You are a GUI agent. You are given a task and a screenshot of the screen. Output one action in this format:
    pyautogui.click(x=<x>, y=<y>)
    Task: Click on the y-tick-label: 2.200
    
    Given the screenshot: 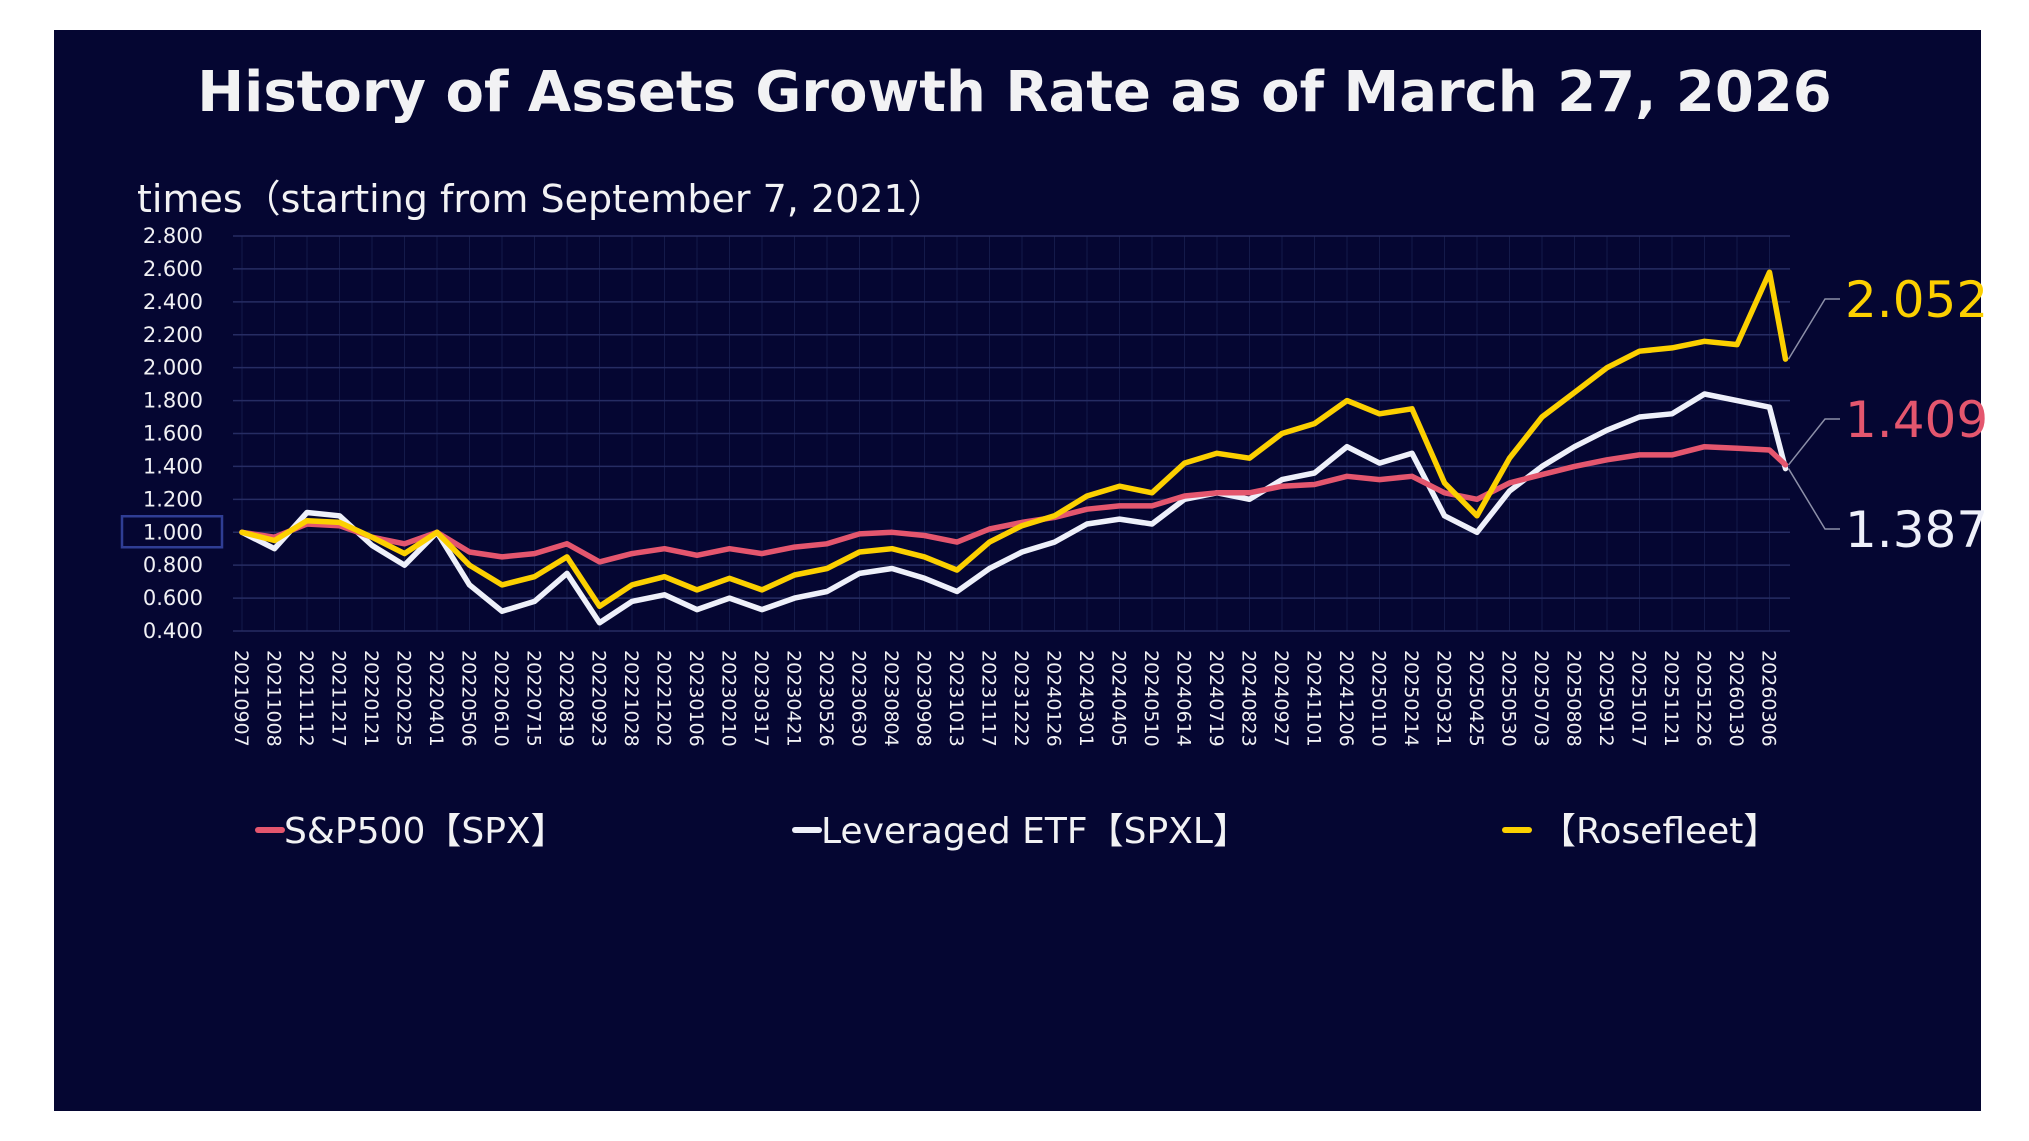 What is the action you would take?
    pyautogui.click(x=173, y=335)
    